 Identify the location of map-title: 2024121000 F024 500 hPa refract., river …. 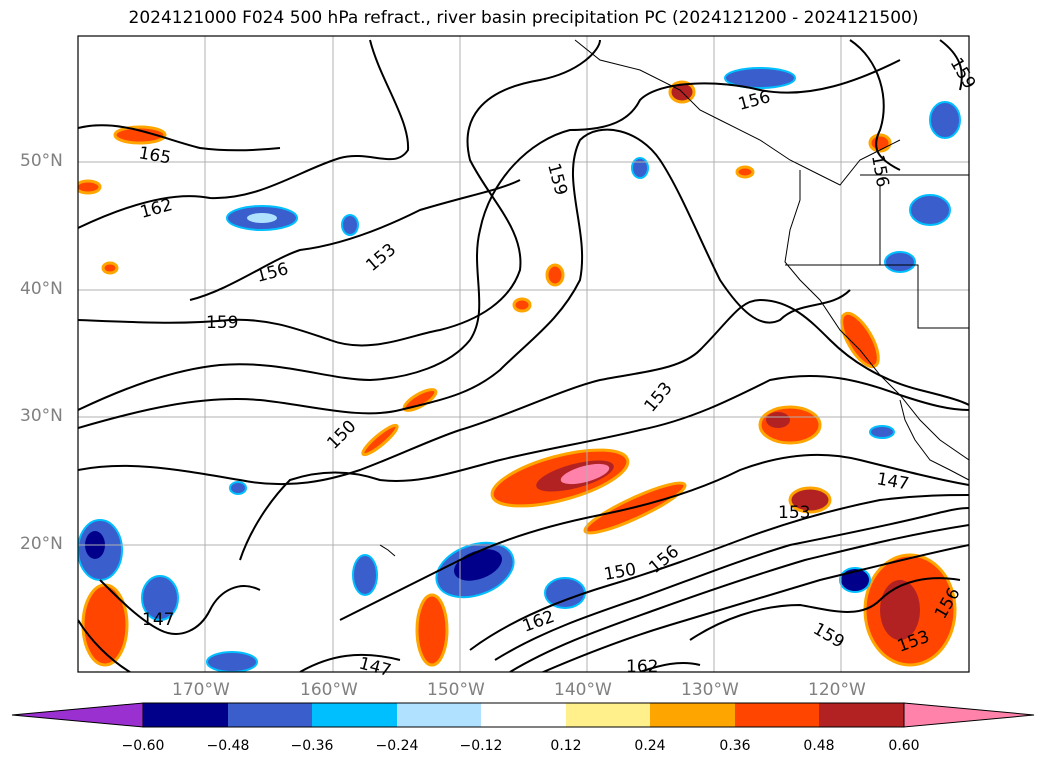
(523, 18).